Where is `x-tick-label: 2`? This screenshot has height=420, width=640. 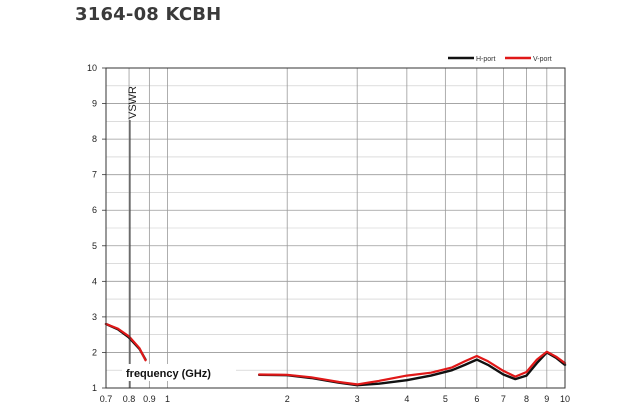 x-tick-label: 2 is located at coordinates (287, 399).